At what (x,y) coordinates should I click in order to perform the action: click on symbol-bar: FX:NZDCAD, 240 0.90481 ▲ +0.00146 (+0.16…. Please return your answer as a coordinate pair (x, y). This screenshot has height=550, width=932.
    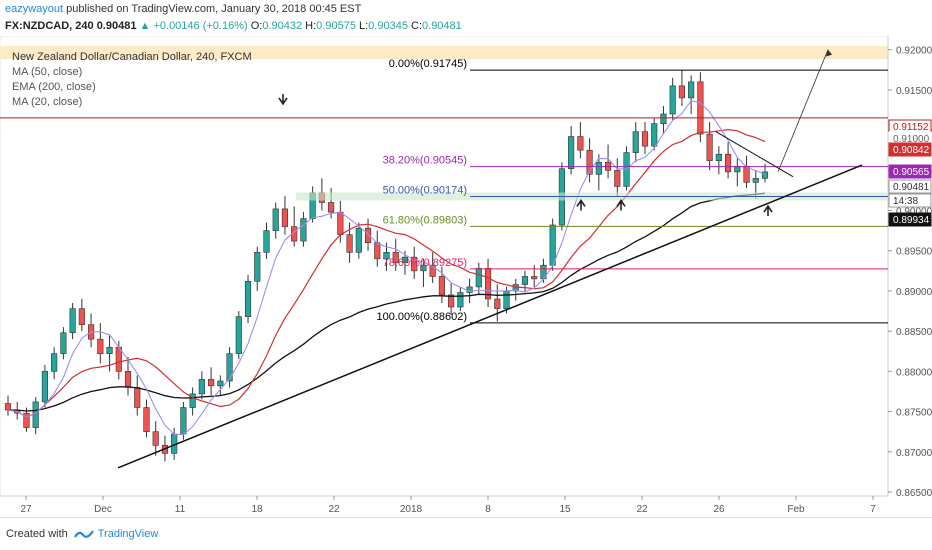
    Looking at the image, I should click on (466, 27).